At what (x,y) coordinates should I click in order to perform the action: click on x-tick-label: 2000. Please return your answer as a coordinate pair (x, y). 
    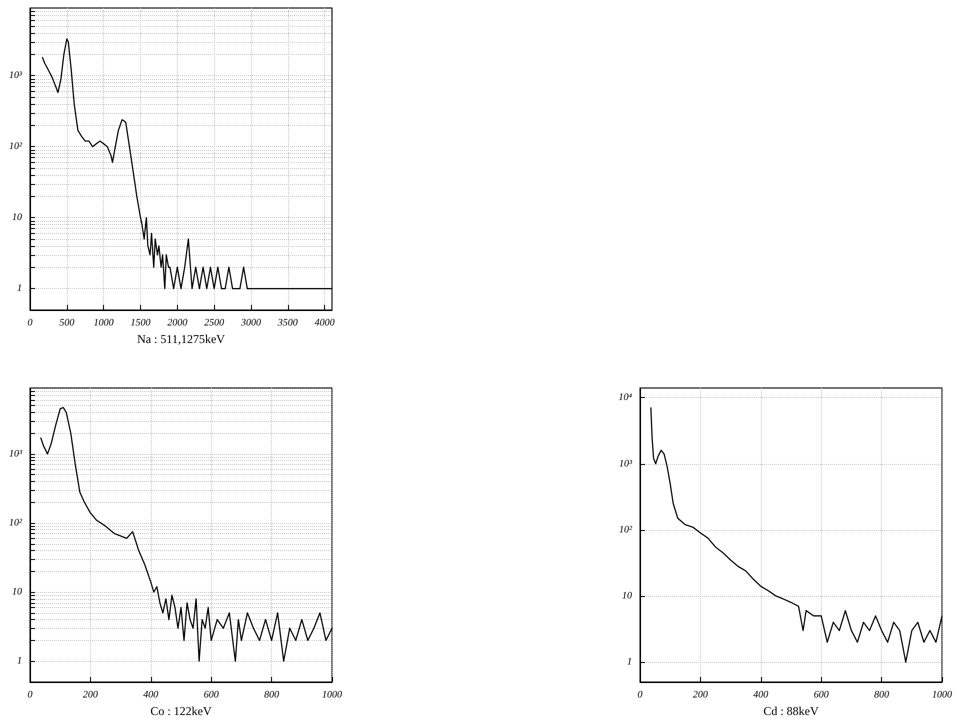
    Looking at the image, I should click on (177, 323).